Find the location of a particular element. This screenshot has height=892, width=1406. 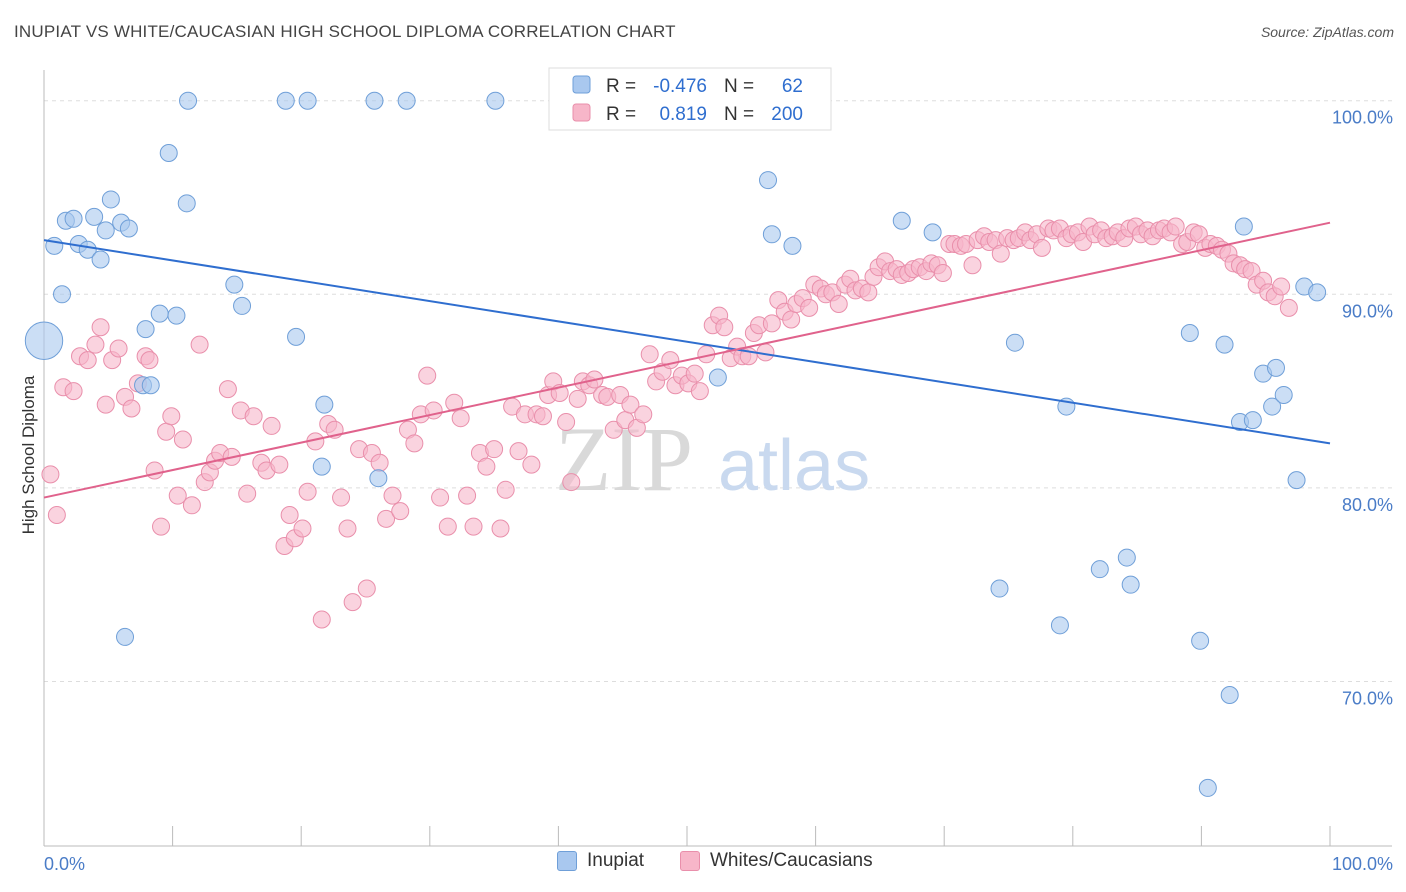

bottom-legend-swatch-inupiat is located at coordinates (567, 861).